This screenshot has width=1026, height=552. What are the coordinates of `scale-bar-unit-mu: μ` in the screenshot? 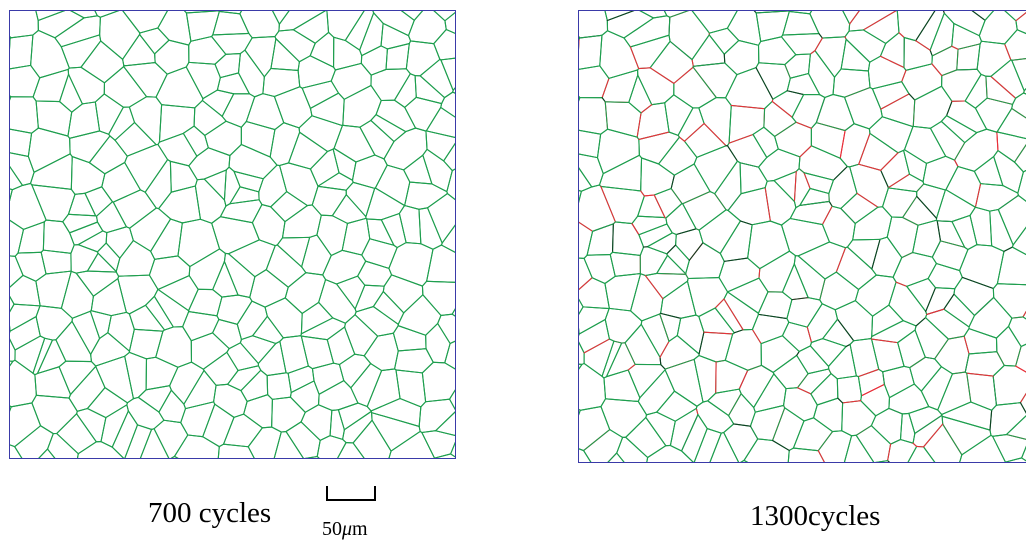 It's located at (347, 529).